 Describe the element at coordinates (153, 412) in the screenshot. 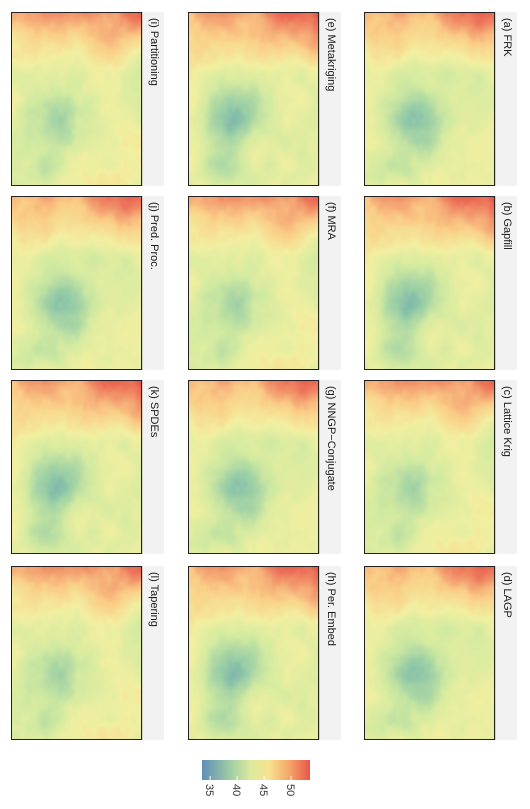

I see `panel-title: (k) SPDEs` at that location.